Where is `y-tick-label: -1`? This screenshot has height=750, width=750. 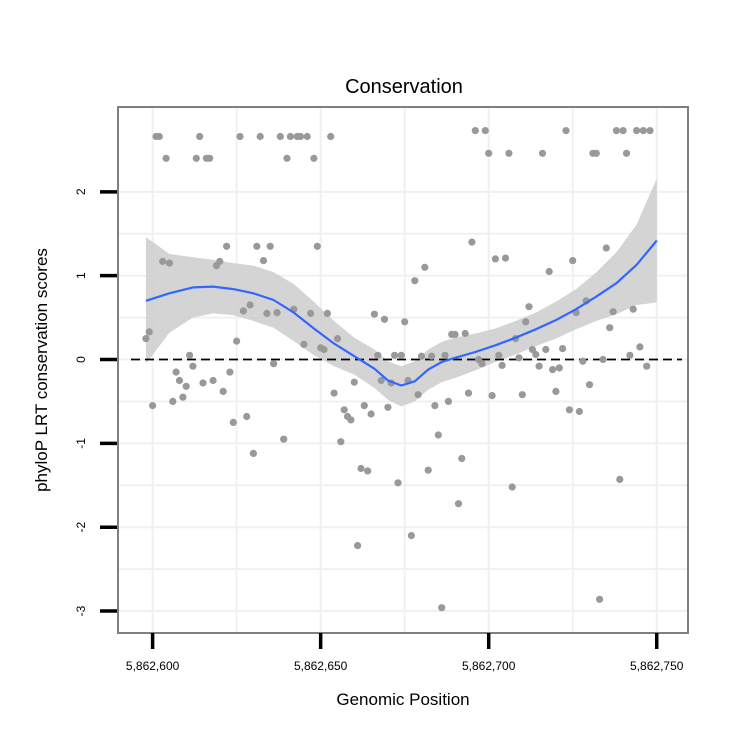 y-tick-label: -1 is located at coordinates (81, 443).